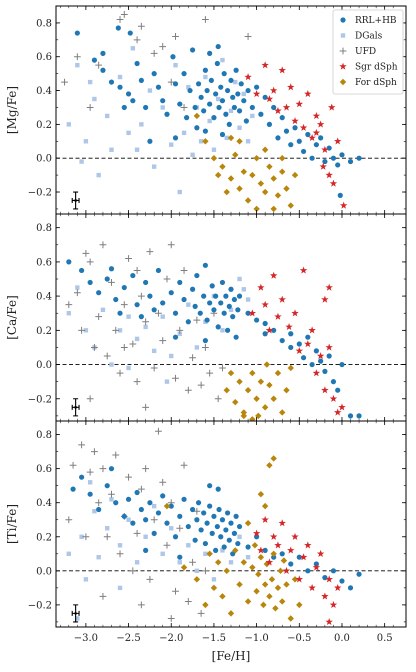 Image resolution: width=416 pixels, height=672 pixels. I want to click on y-tick-label: −0.2, so click(40, 193).